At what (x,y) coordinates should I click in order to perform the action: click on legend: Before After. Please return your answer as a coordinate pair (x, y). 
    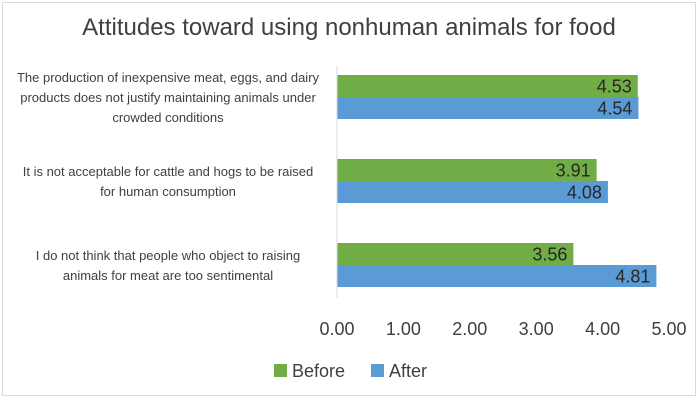
    Looking at the image, I should click on (350, 371).